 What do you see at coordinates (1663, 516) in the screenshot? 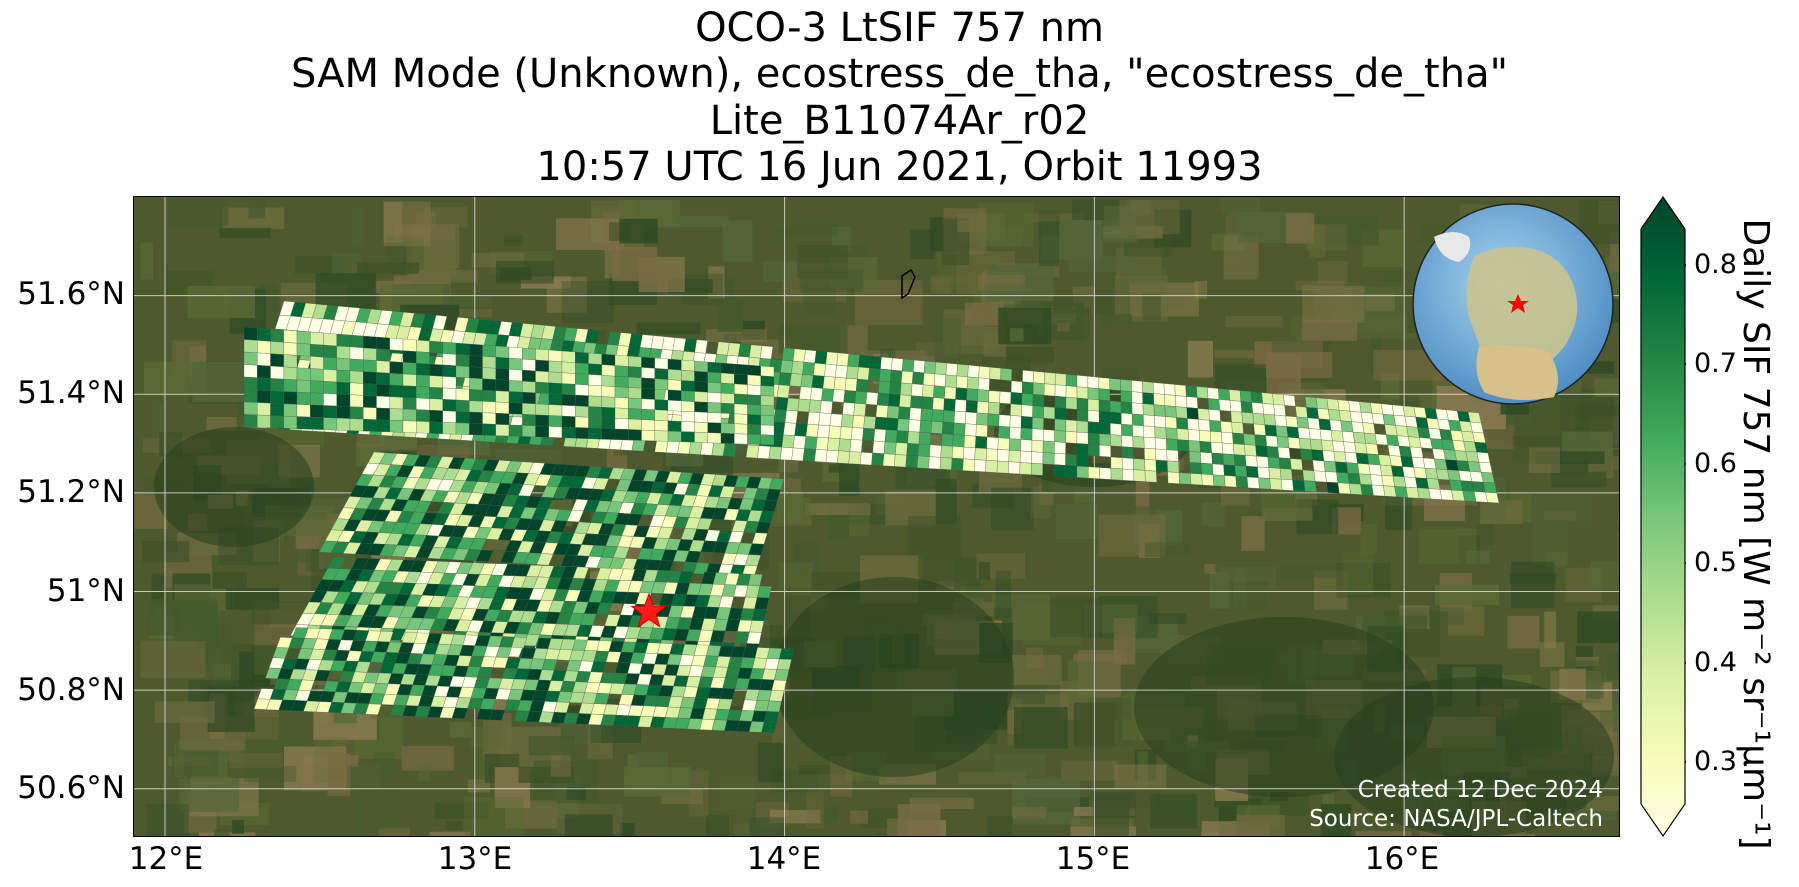
I see `colorbar` at bounding box center [1663, 516].